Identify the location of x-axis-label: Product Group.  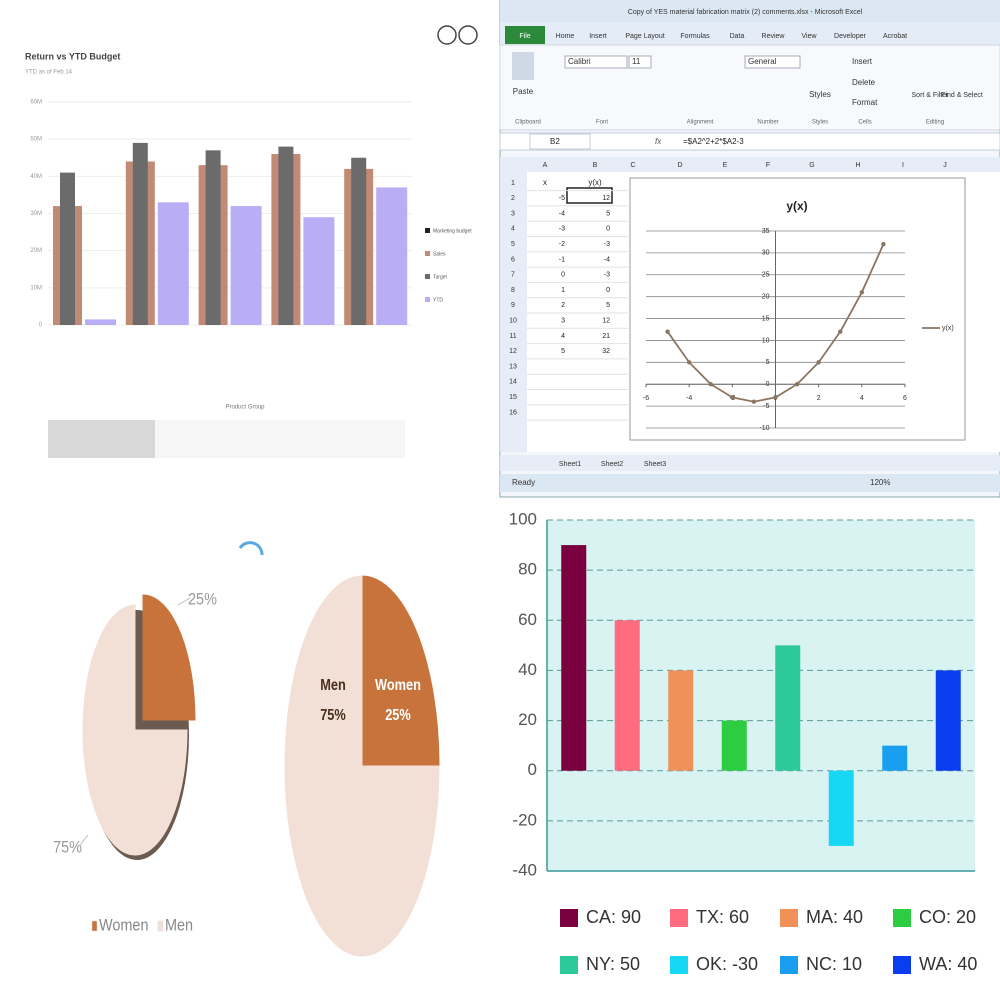
(245, 408).